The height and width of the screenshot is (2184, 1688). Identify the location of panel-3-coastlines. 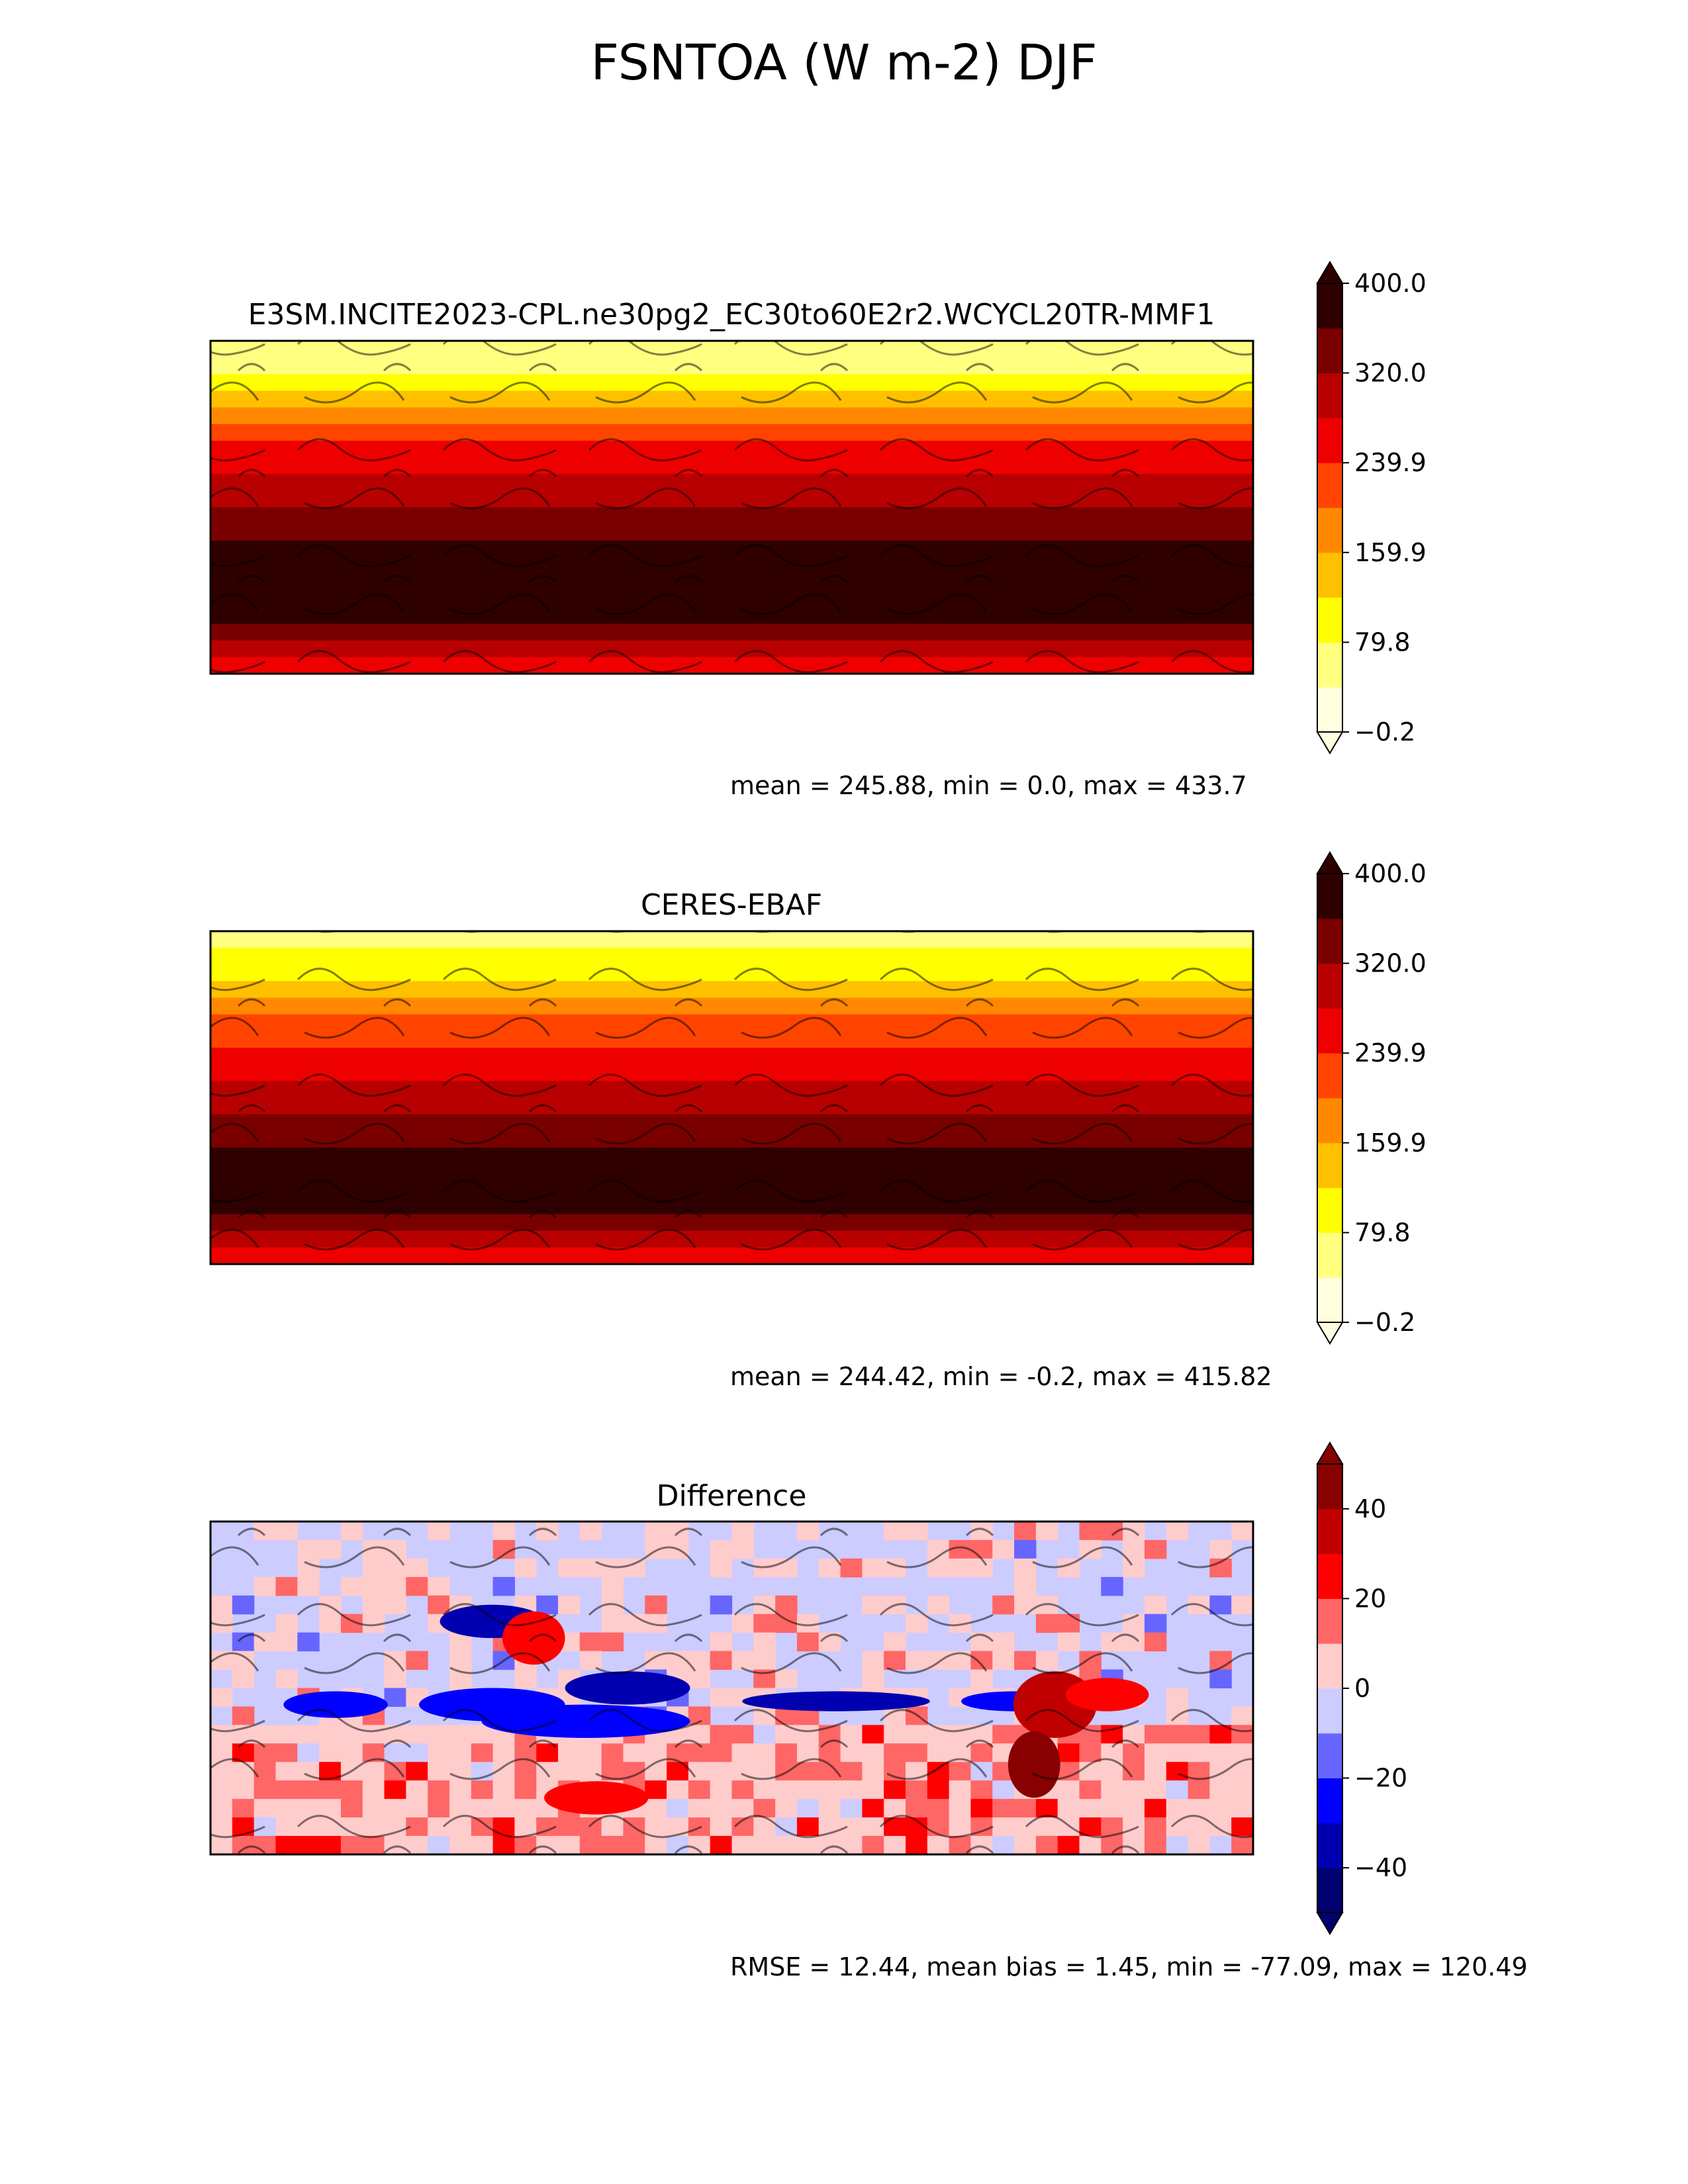
(732, 1688).